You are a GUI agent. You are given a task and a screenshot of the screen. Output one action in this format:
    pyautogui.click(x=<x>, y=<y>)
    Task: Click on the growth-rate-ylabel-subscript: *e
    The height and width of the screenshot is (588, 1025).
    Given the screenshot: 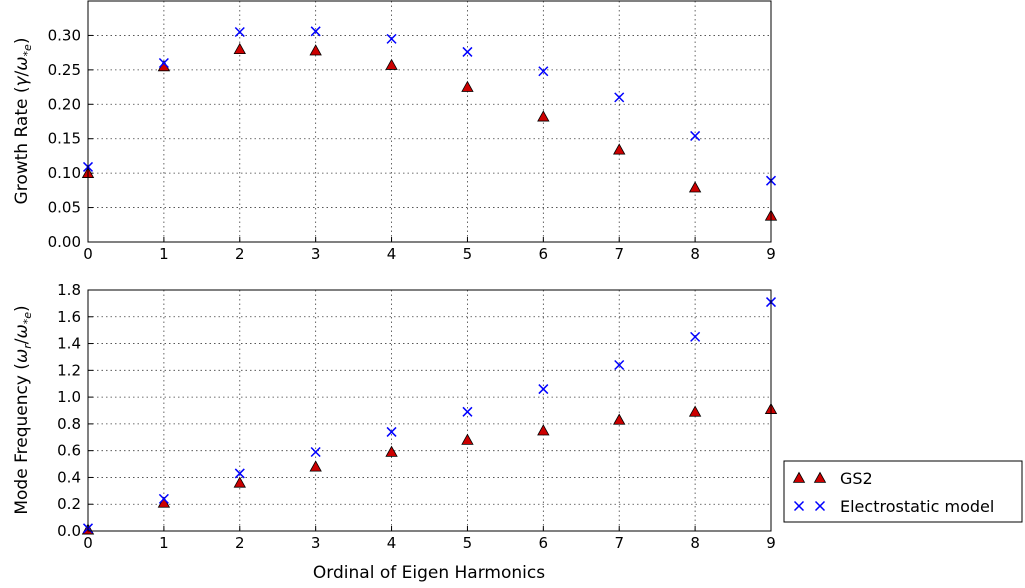 What is the action you would take?
    pyautogui.click(x=27, y=50)
    